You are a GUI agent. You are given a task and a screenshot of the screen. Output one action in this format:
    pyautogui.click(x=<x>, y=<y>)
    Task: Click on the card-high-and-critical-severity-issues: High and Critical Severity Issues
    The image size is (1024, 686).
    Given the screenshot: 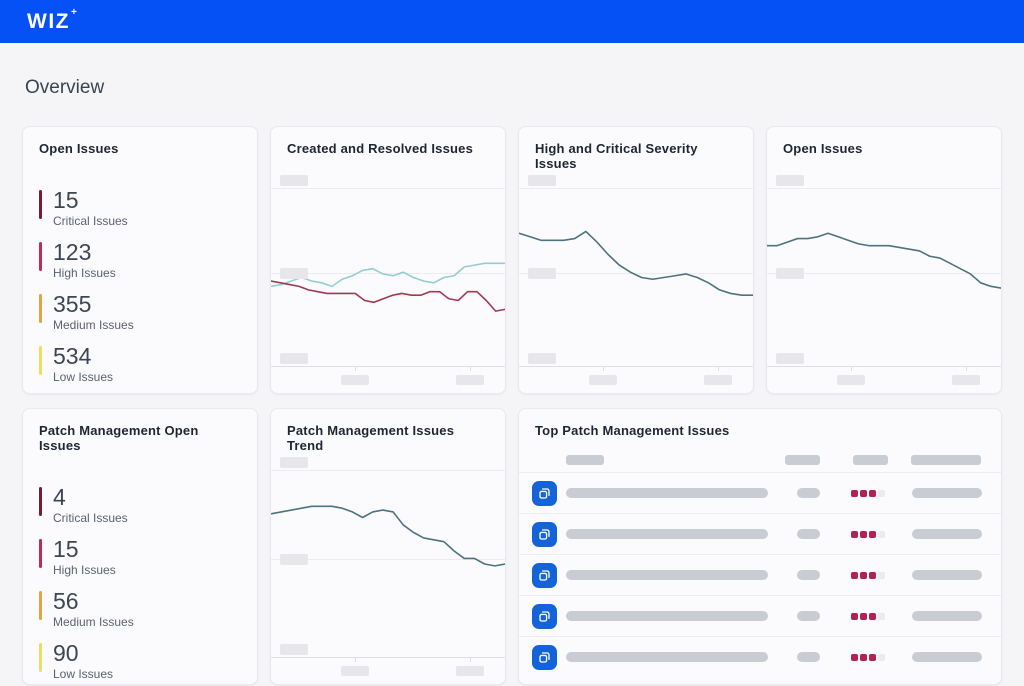 What is the action you would take?
    pyautogui.click(x=636, y=260)
    